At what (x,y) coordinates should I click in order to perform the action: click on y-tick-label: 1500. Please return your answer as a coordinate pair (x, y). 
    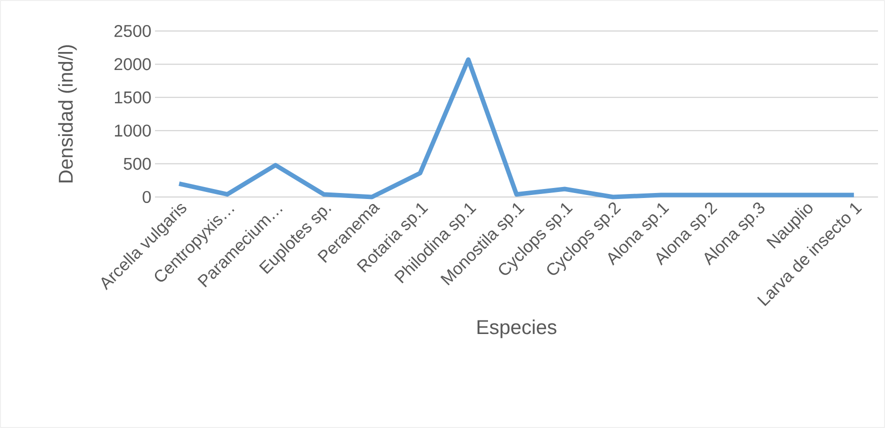
    Looking at the image, I should click on (132, 97).